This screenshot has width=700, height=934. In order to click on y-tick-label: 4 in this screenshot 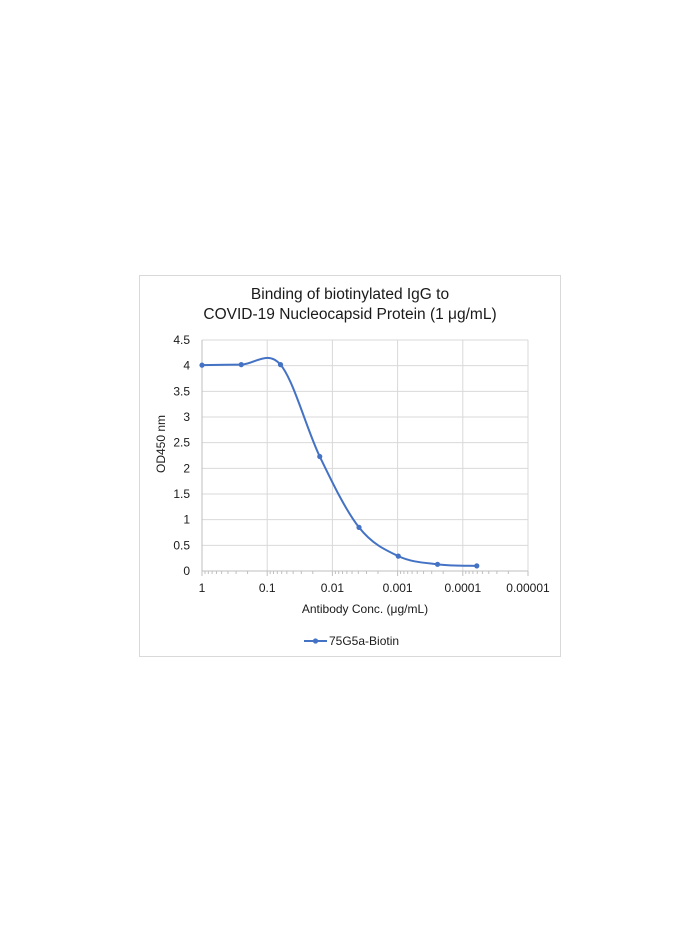, I will do `click(186, 366)`.